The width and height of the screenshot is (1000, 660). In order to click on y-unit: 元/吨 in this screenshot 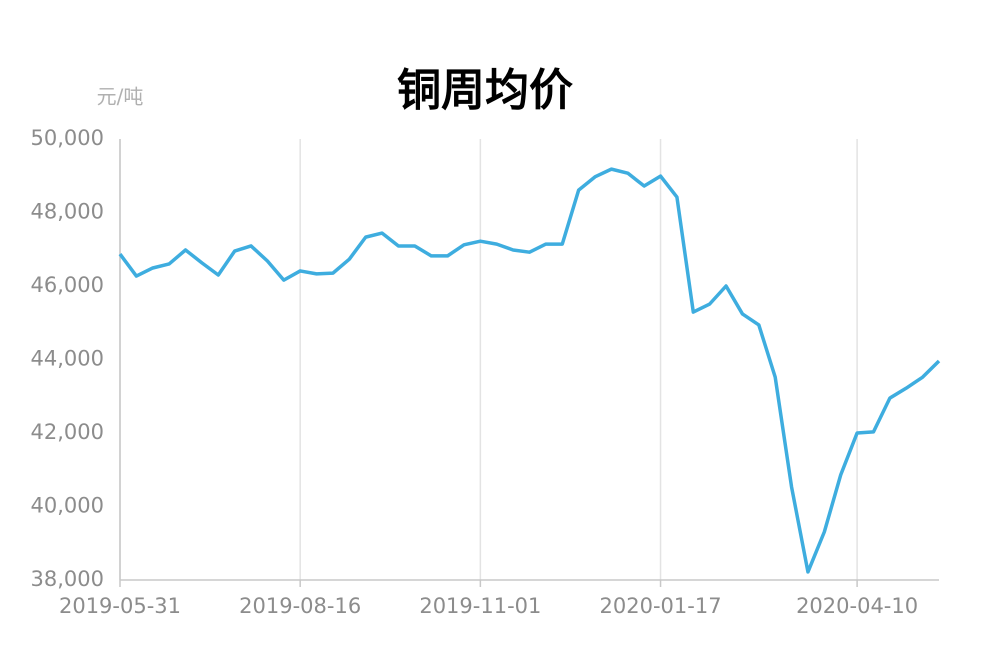, I will do `click(120, 97)`.